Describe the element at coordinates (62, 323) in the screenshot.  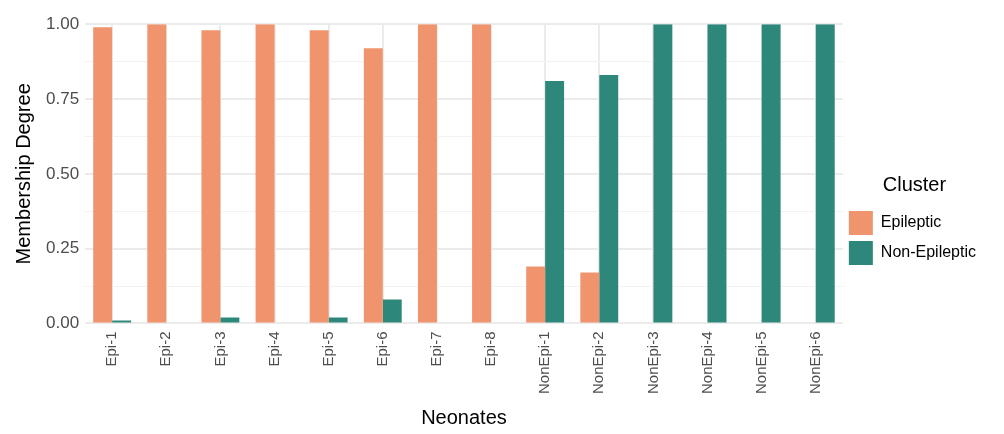
I see `y-tick-label: 0.00` at that location.